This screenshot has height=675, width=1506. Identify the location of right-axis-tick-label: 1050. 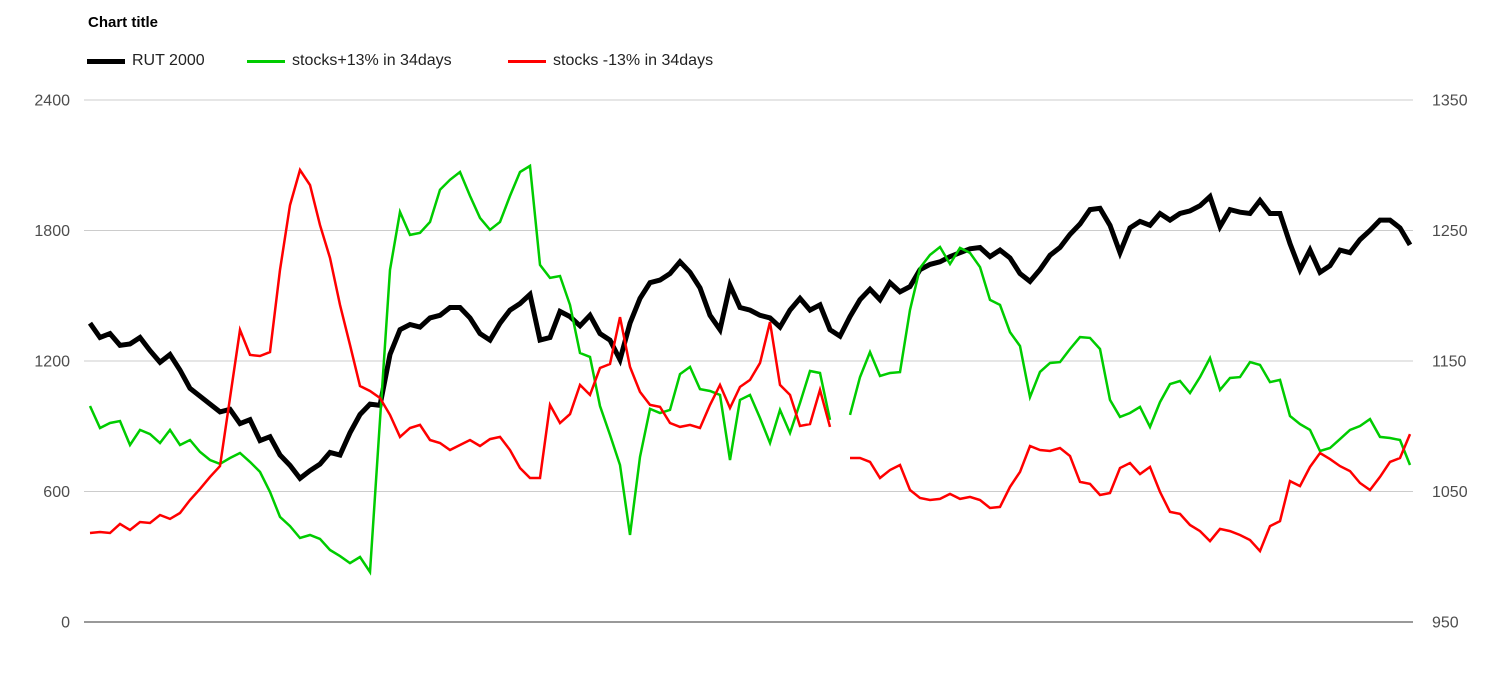
(1450, 492).